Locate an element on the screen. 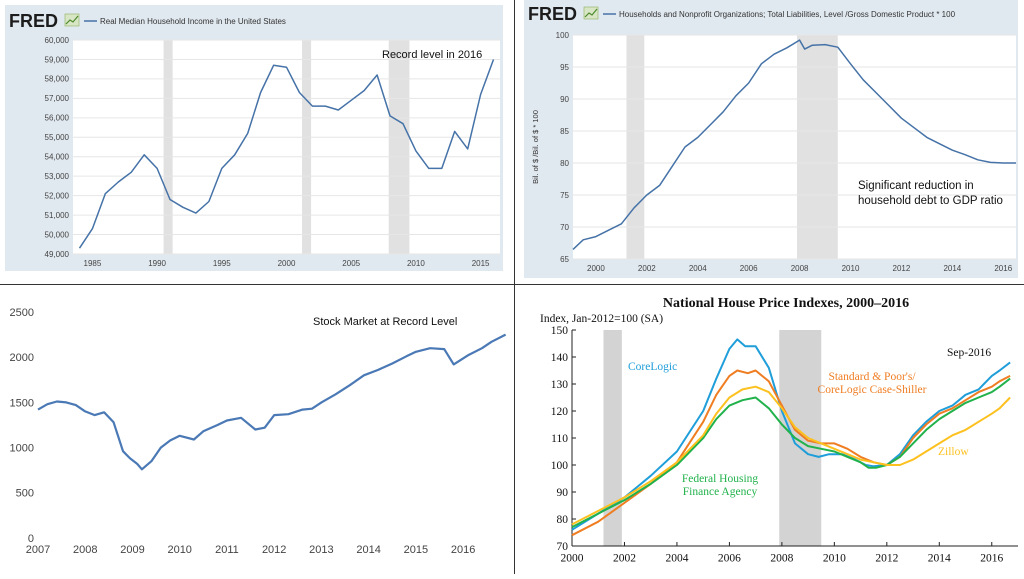  series-line-zillow is located at coordinates (791, 455).